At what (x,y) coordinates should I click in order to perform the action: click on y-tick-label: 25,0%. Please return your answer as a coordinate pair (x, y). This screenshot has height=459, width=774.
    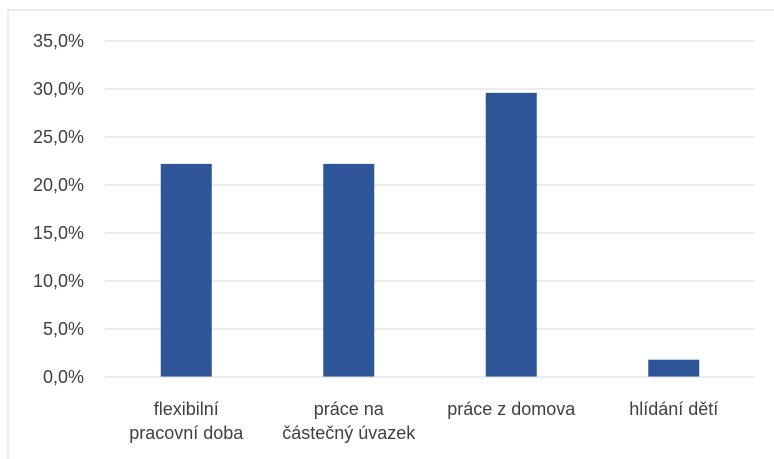
    Looking at the image, I should click on (58, 137).